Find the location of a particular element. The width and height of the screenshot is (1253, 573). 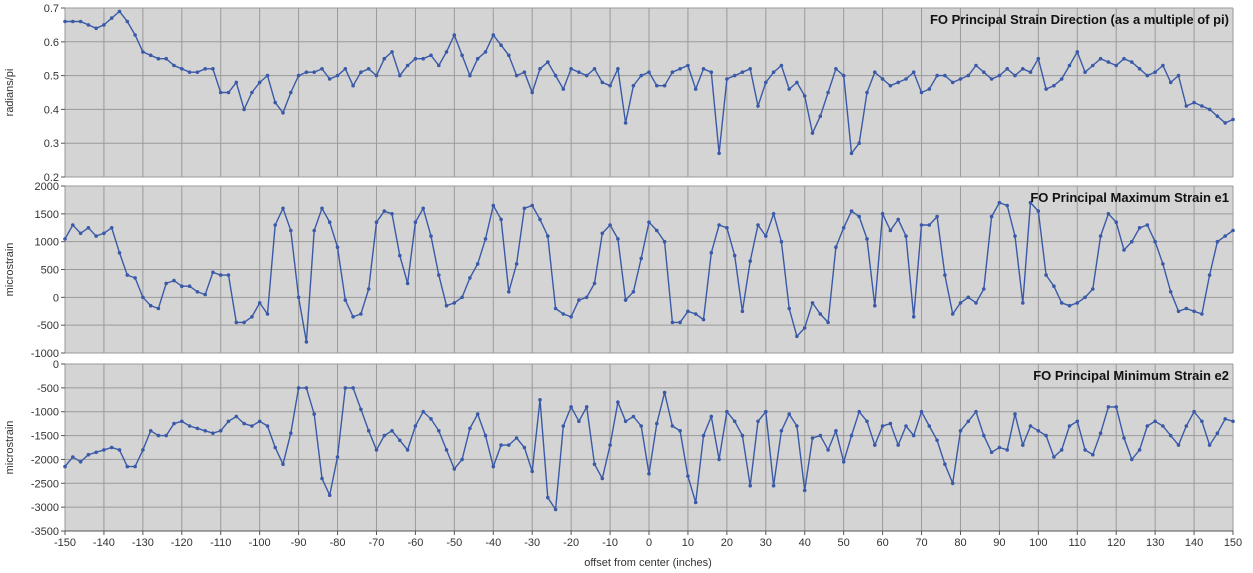

y-tick-label: 0.2 is located at coordinates (51, 178).